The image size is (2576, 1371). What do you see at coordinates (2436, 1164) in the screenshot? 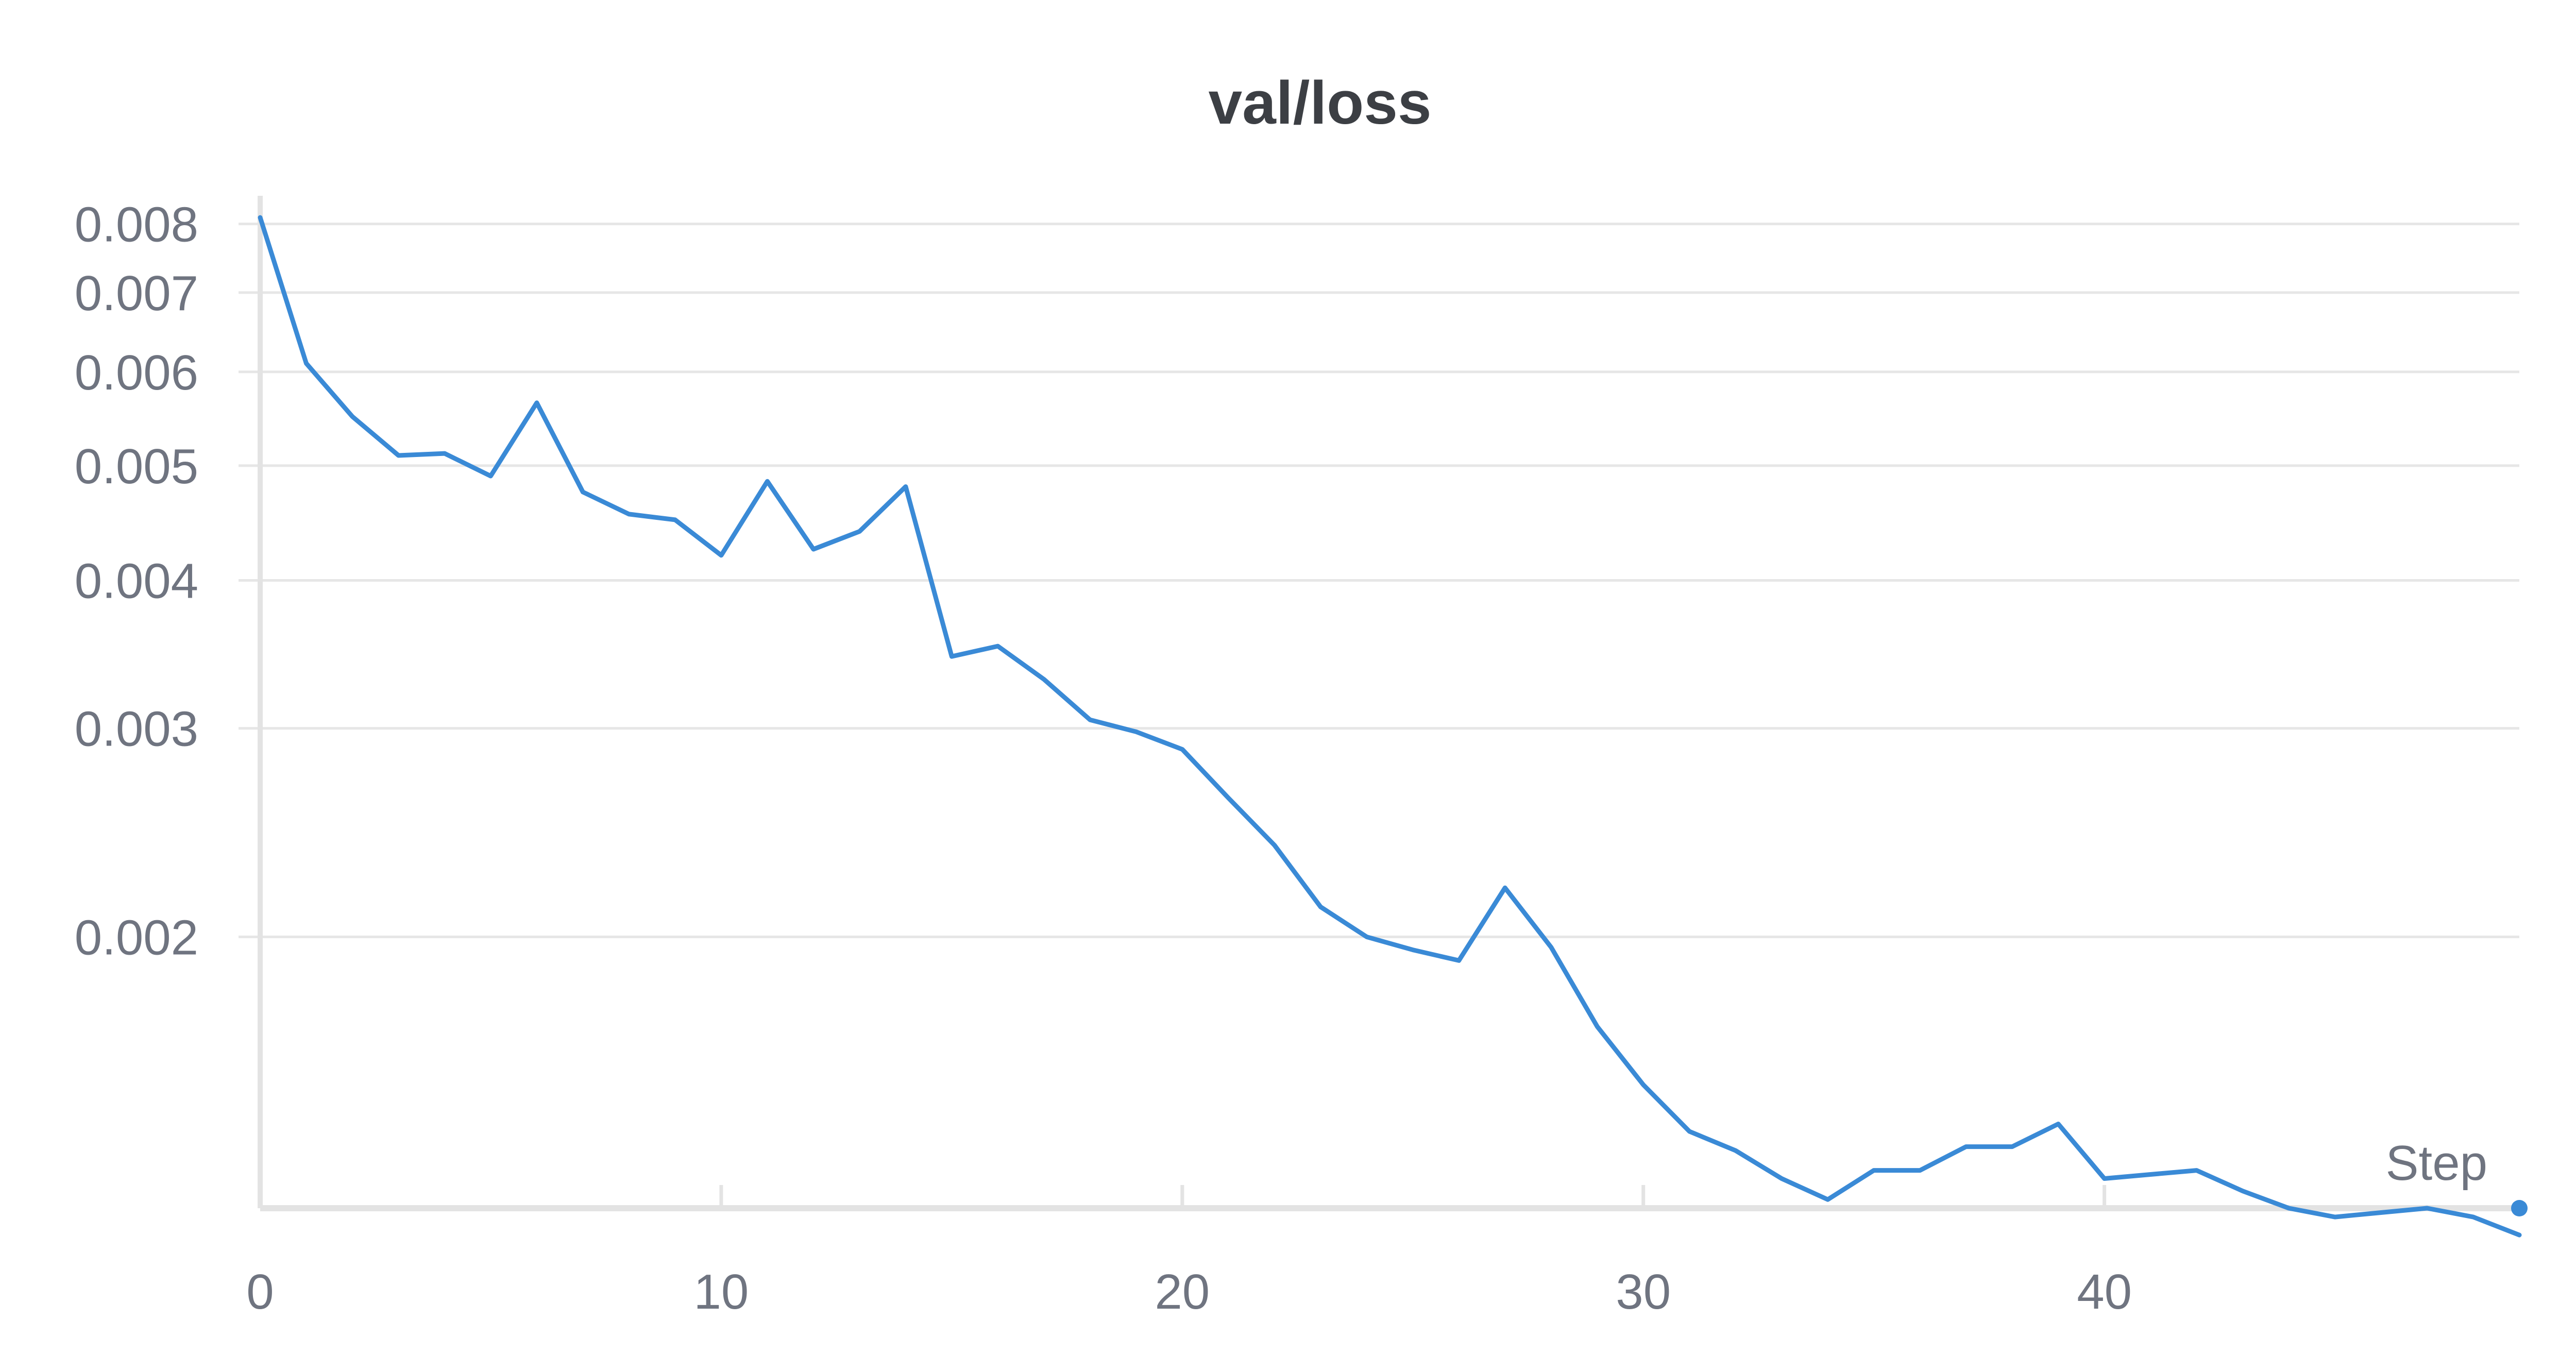
I see `x-axis-label: Step` at bounding box center [2436, 1164].